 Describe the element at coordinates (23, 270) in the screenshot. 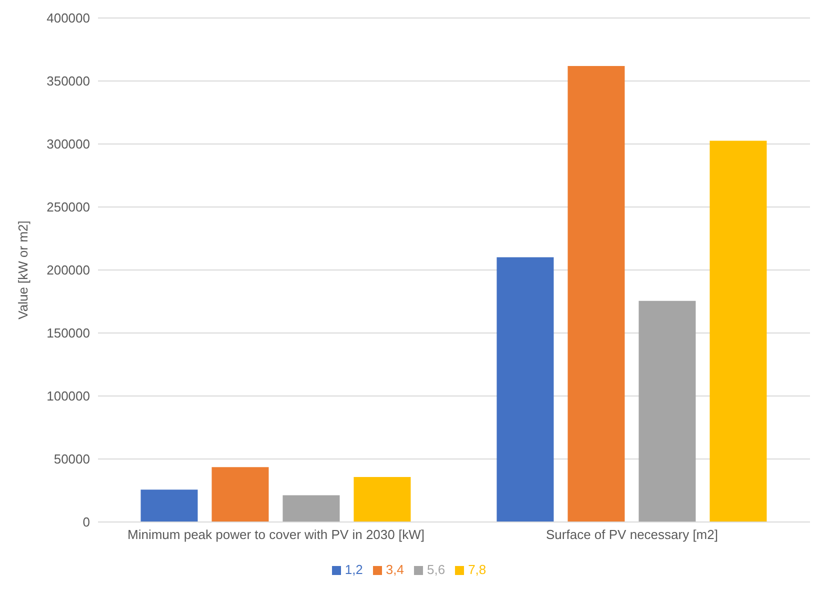

I see `y-axis-title: Value [kW or m2]` at that location.